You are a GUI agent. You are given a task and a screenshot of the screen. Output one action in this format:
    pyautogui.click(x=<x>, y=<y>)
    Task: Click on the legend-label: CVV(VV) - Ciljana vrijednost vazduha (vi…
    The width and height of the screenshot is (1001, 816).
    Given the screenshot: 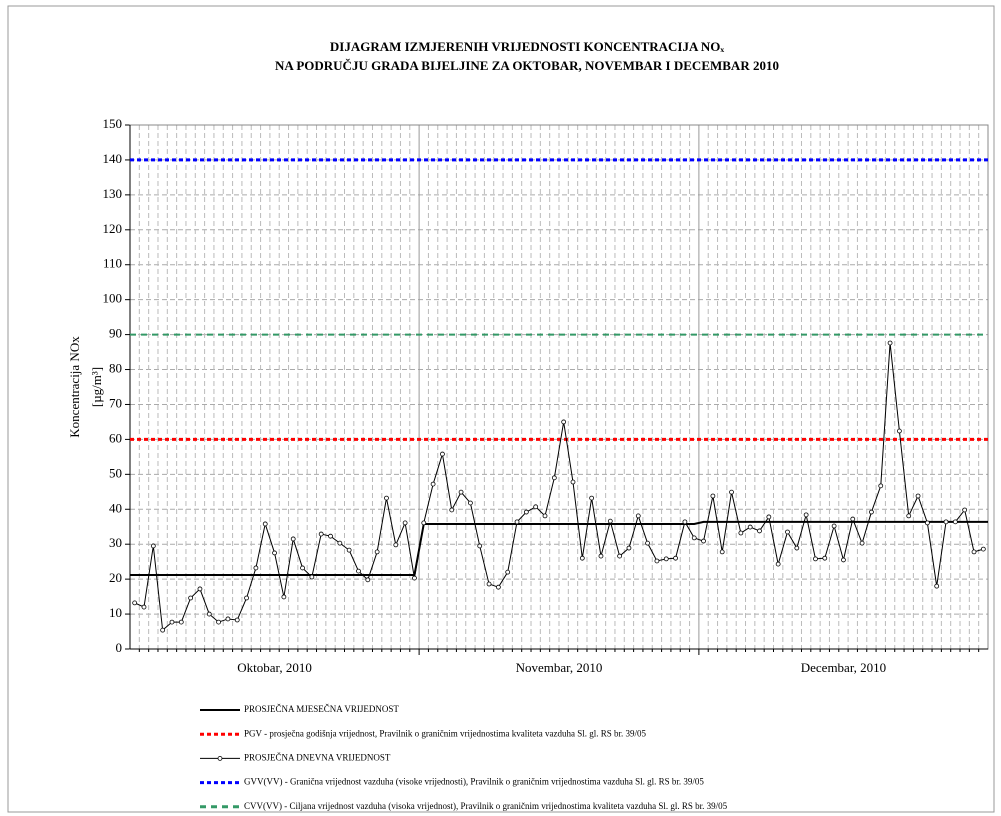 What is the action you would take?
    pyautogui.click(x=486, y=806)
    